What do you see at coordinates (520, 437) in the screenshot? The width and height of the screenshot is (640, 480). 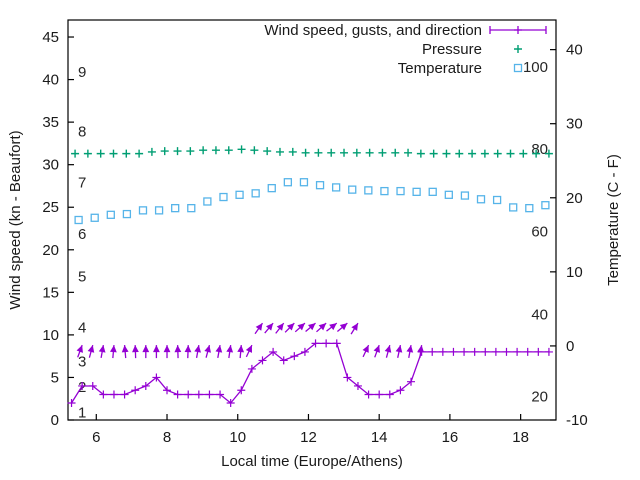 I see `x-tick-label: 18` at bounding box center [520, 437].